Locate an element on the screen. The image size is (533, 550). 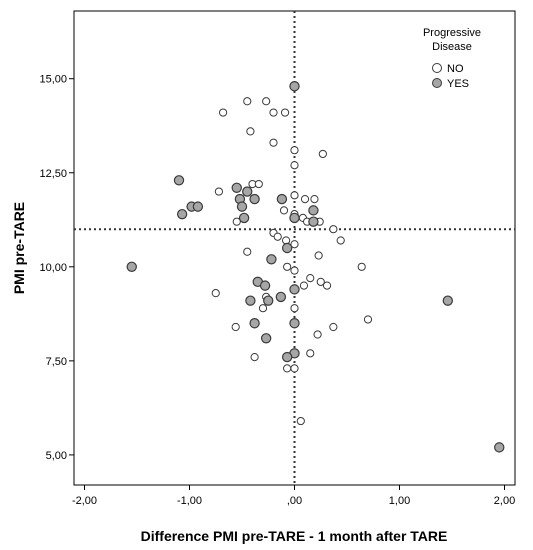
x-tick-label: 1,00 is located at coordinates (399, 501).